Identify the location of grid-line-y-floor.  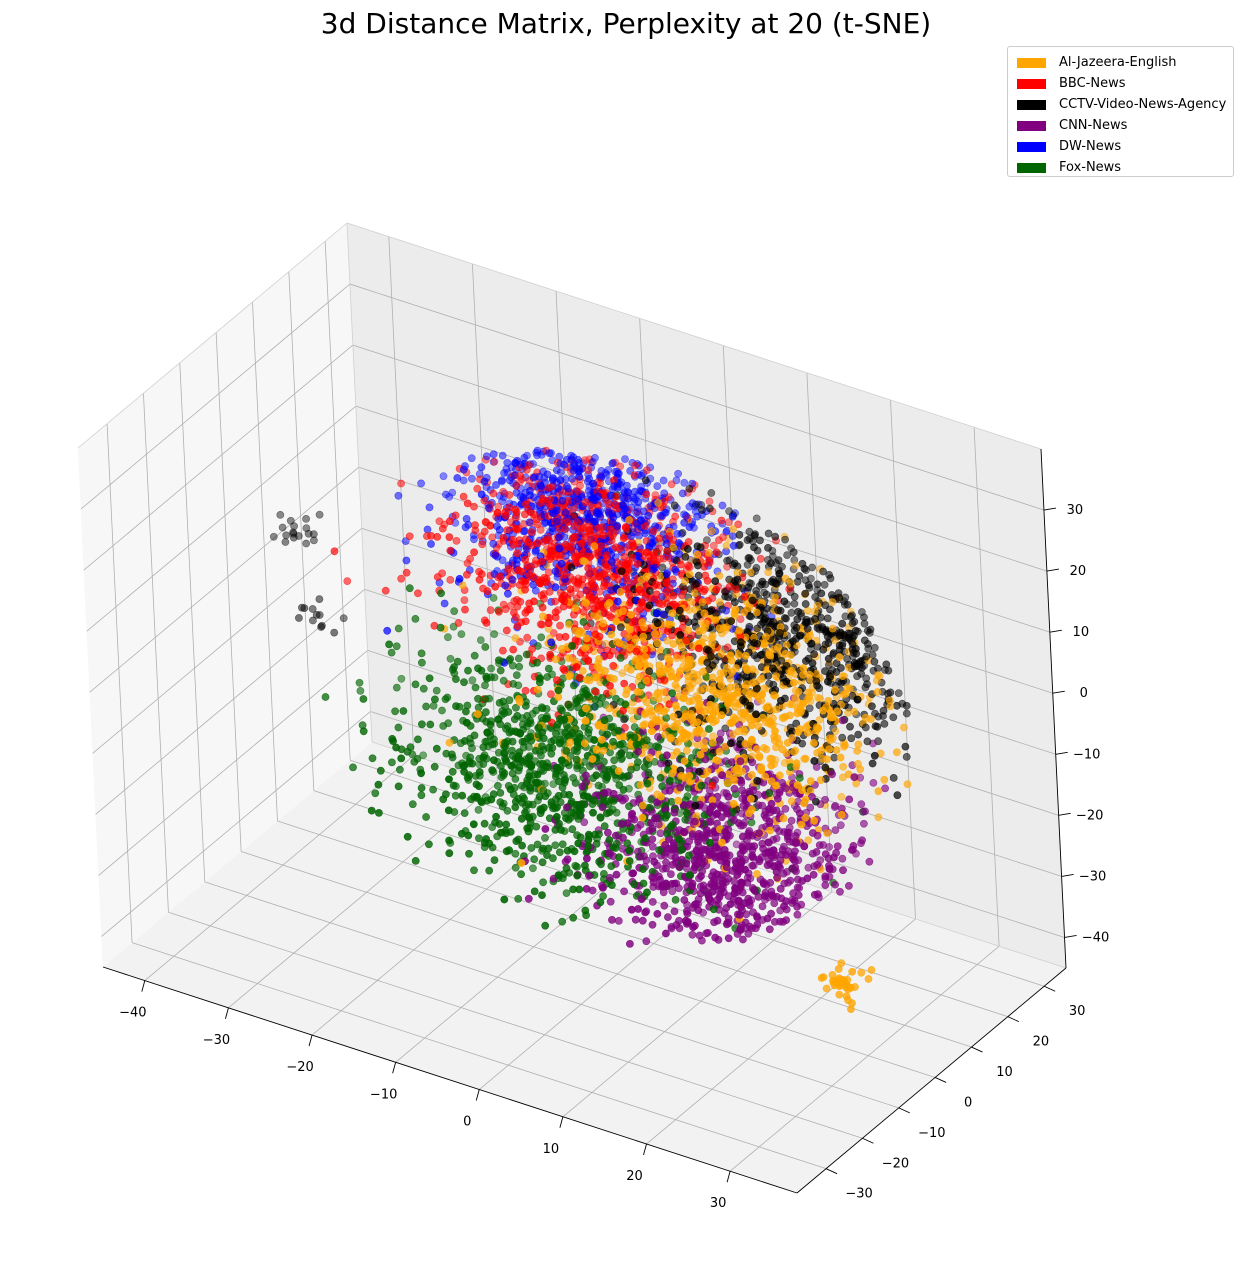
(660, 904).